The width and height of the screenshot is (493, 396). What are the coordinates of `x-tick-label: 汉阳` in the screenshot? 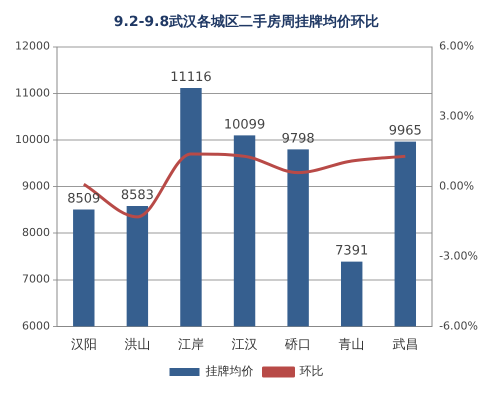 It's located at (83, 345).